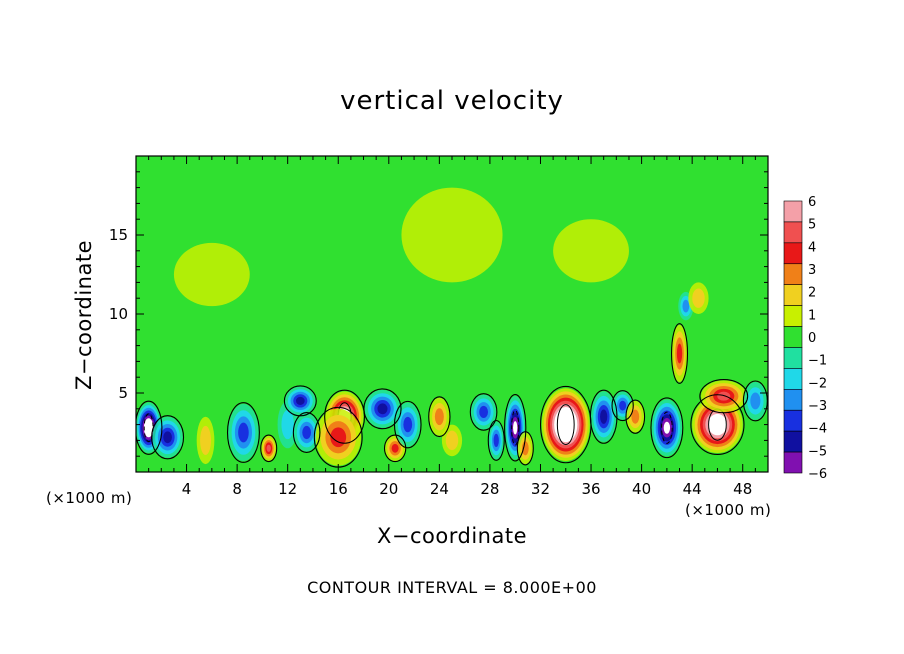  I want to click on x-tick-label: 12, so click(287, 489).